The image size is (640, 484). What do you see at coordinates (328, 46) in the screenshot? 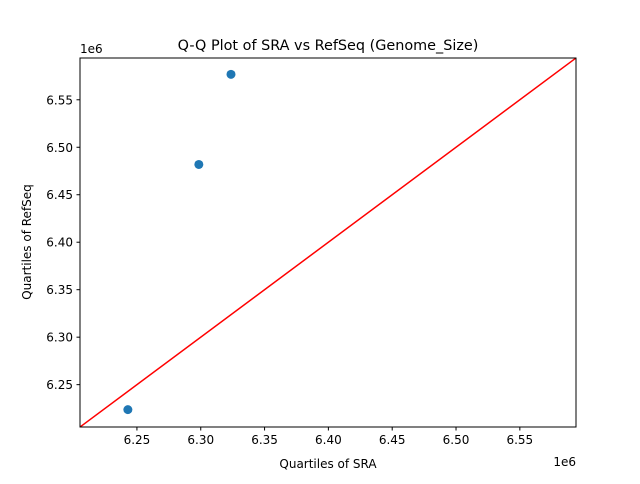
I see `chart-title: Q-Q Plot of SRA vs RefSeq (Genome_Size)` at bounding box center [328, 46].